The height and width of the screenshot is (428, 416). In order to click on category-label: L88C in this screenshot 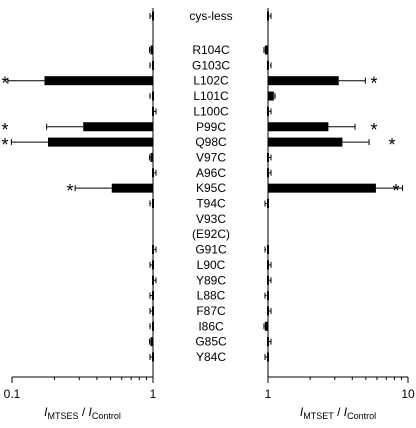, I will do `click(211, 296)`.